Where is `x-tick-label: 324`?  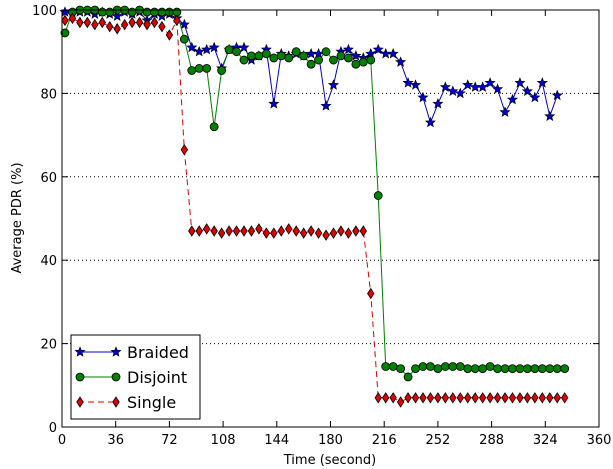
x-tick-label: 324 is located at coordinates (545, 440).